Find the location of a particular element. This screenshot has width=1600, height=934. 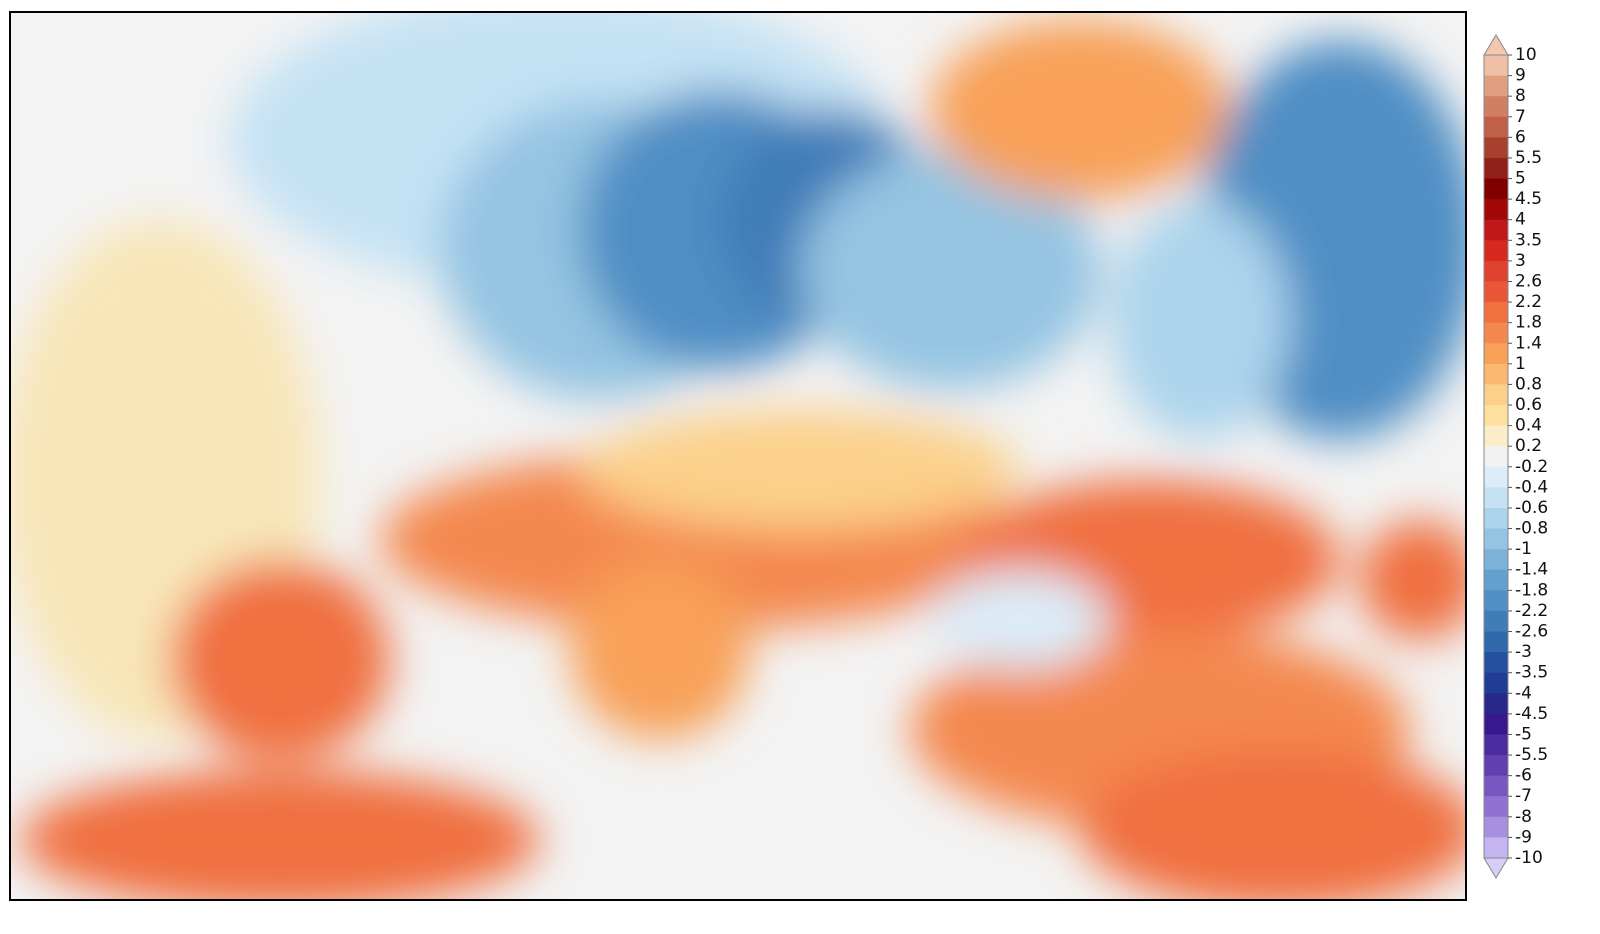

colorbar-tick-label: -1.8 is located at coordinates (1531, 590).